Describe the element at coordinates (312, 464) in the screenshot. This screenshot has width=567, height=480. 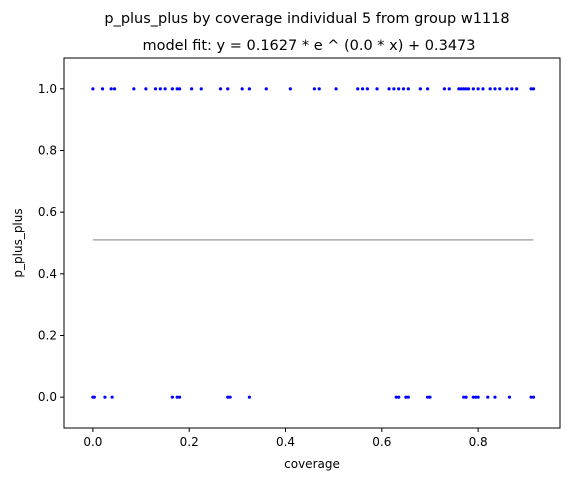
I see `x-axis-label: coverage` at that location.